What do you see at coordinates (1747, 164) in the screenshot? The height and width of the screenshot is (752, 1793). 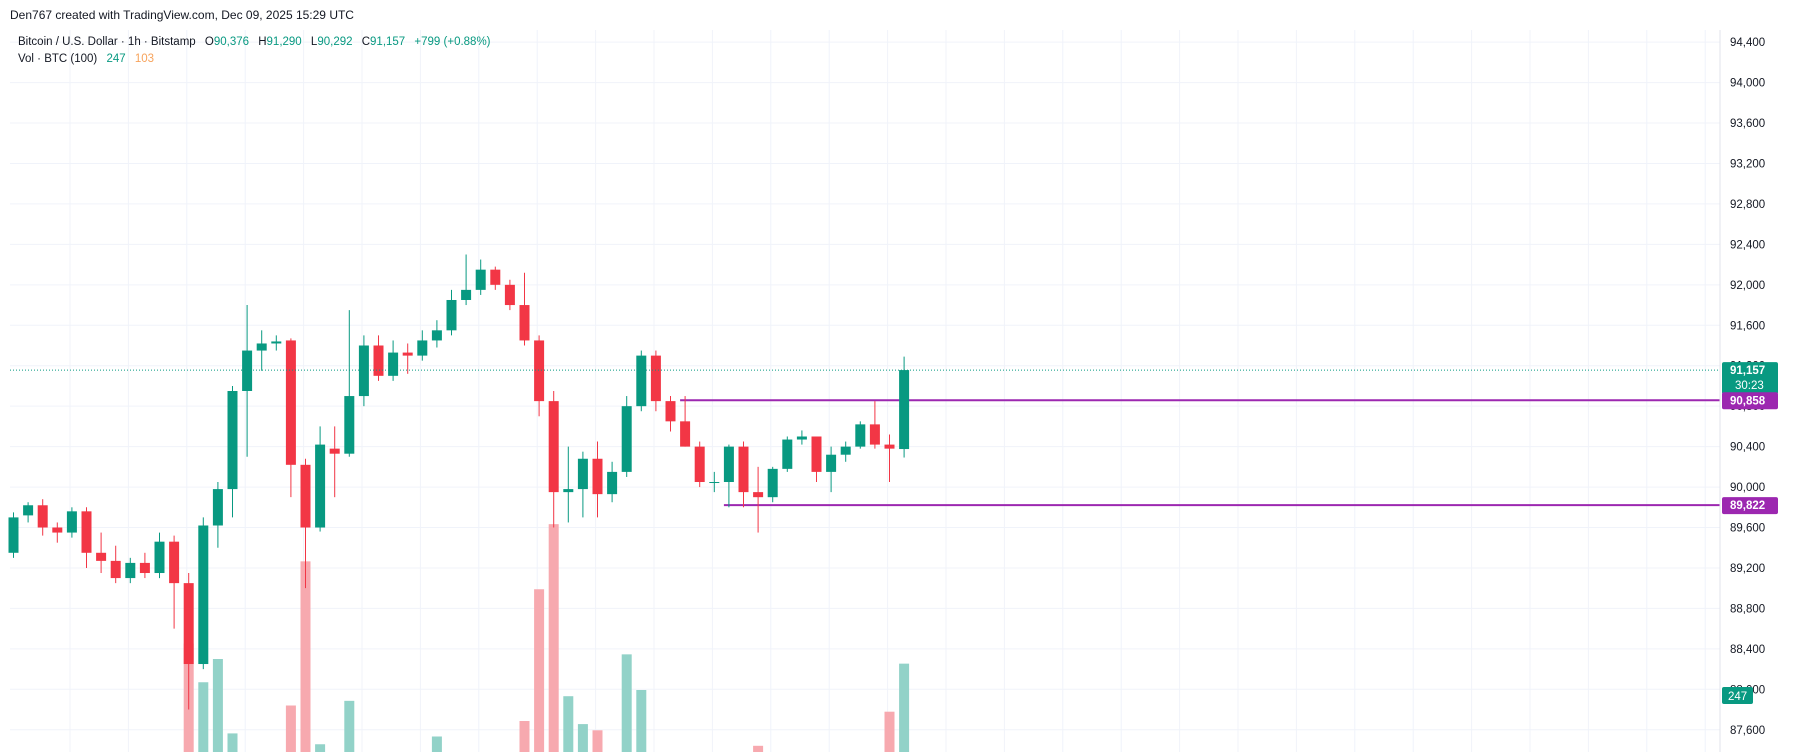 I see `price-tick-label: 93,200` at bounding box center [1747, 164].